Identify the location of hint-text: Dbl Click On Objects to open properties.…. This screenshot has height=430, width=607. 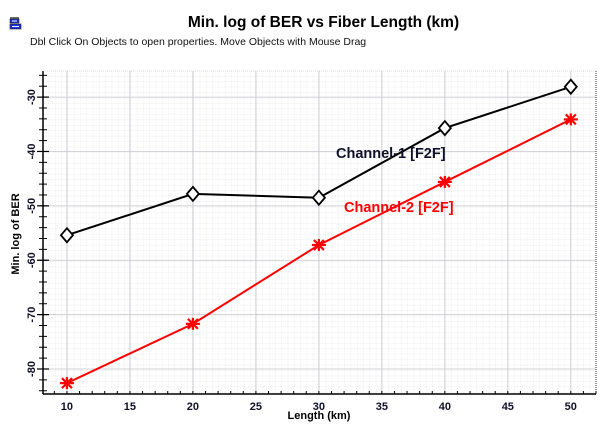
(198, 42).